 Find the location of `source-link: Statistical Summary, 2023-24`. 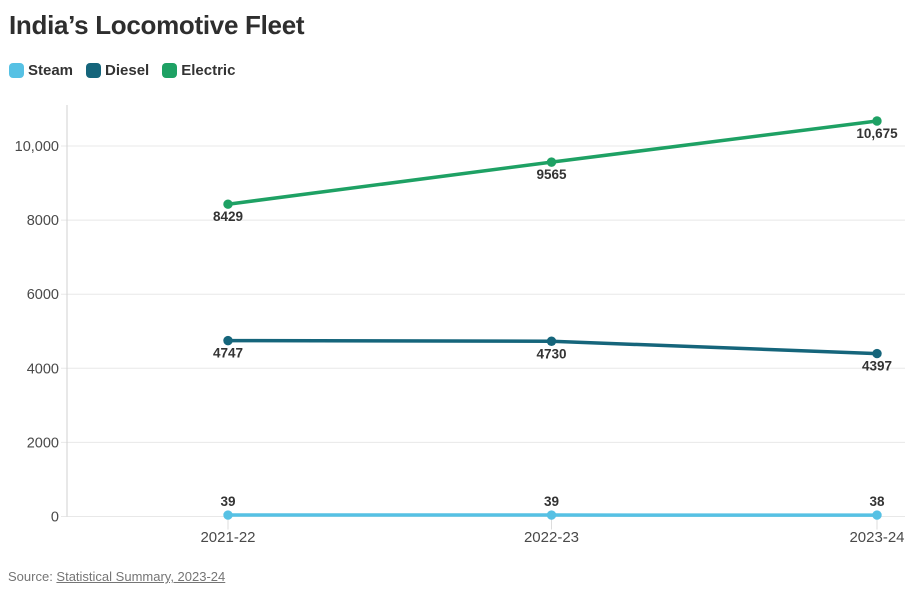

source-link: Statistical Summary, 2023-24 is located at coordinates (141, 576).